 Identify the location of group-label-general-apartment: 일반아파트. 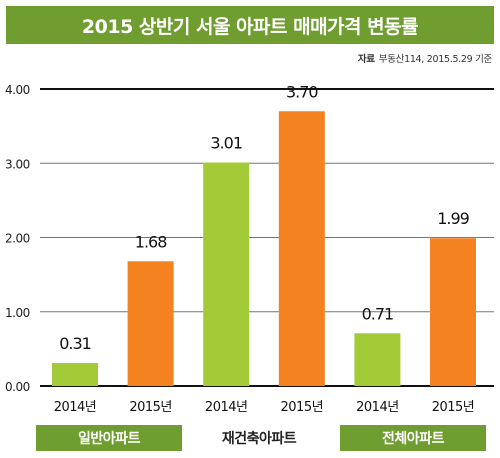
(109, 438).